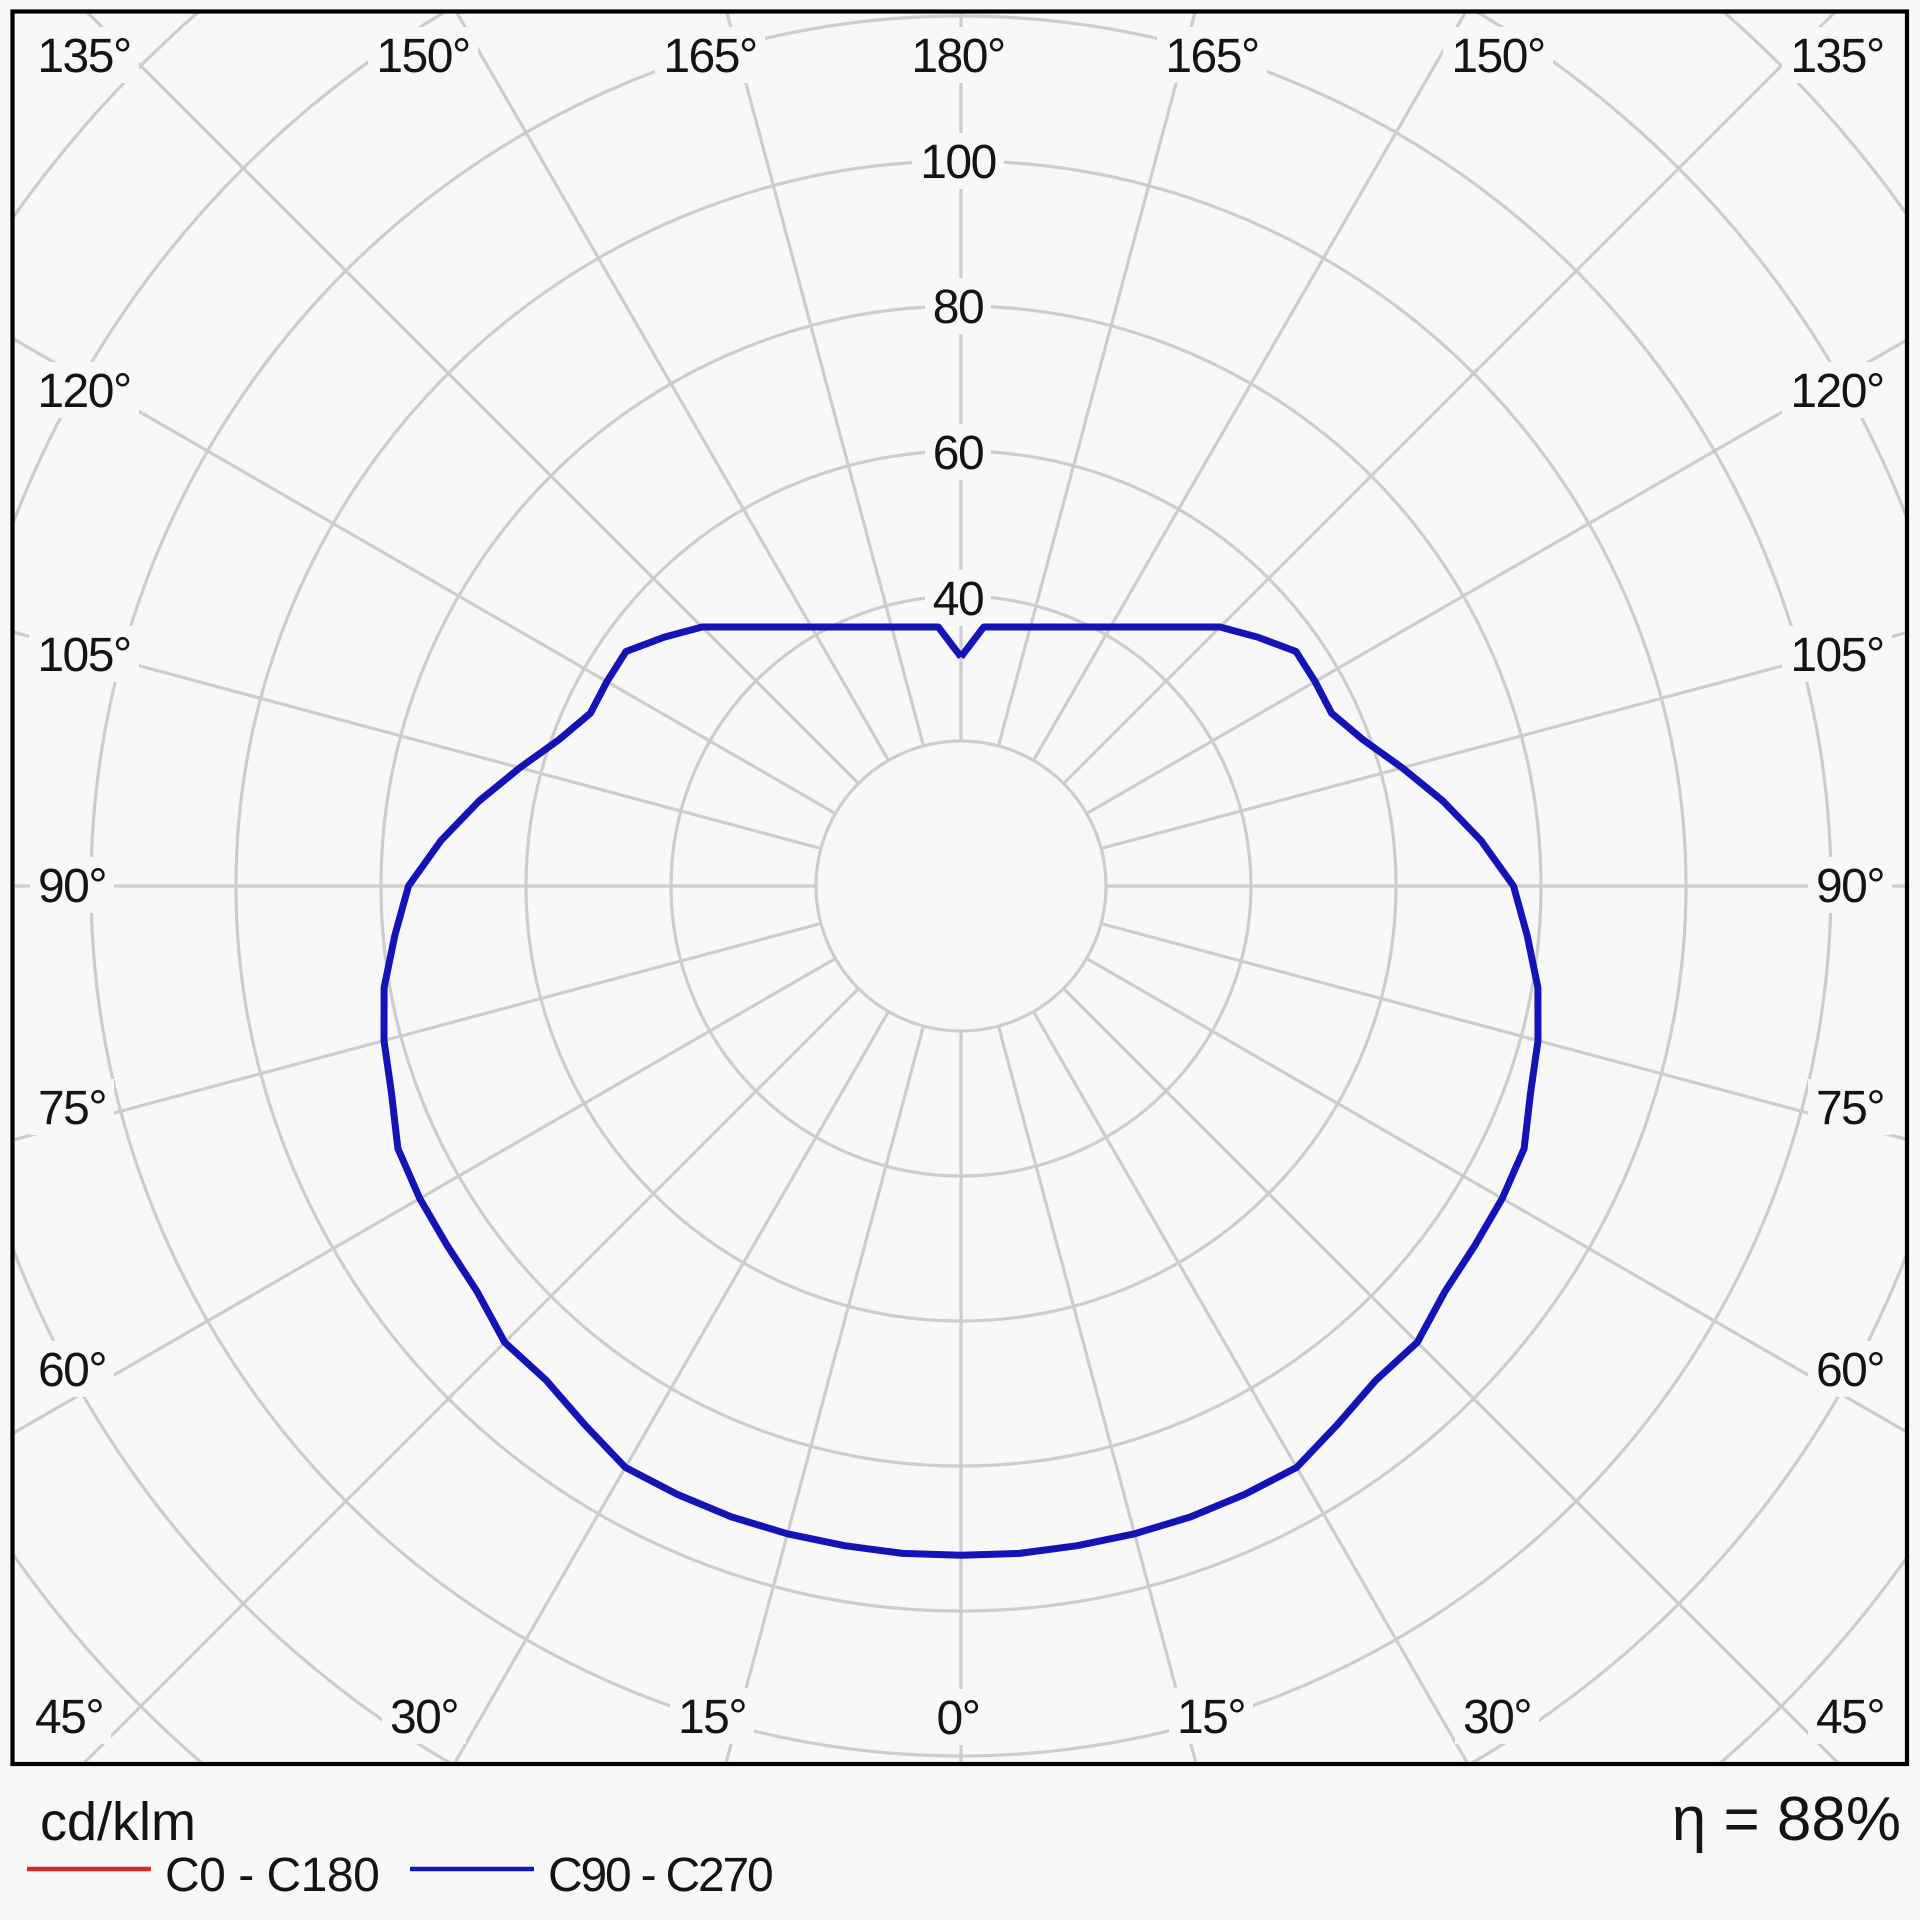 The image size is (1920, 1920). What do you see at coordinates (958, 1718) in the screenshot?
I see `svg-text: 0°` at bounding box center [958, 1718].